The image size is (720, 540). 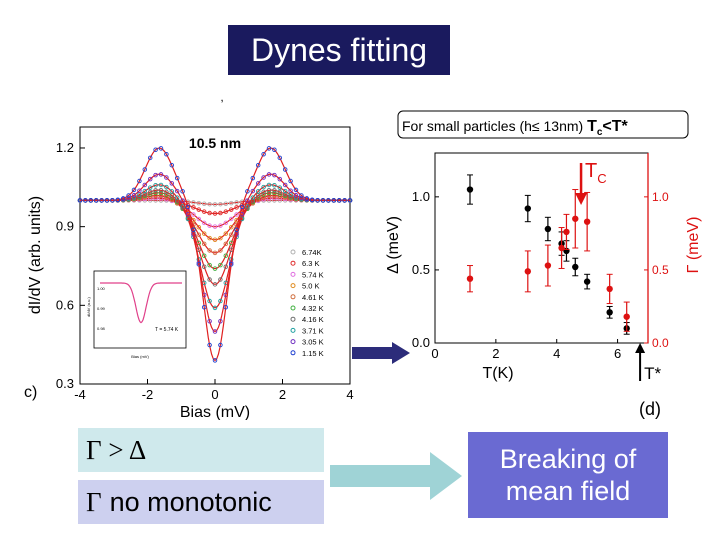 What do you see at coordinates (141, 303) in the screenshot?
I see `inset-curve` at bounding box center [141, 303].